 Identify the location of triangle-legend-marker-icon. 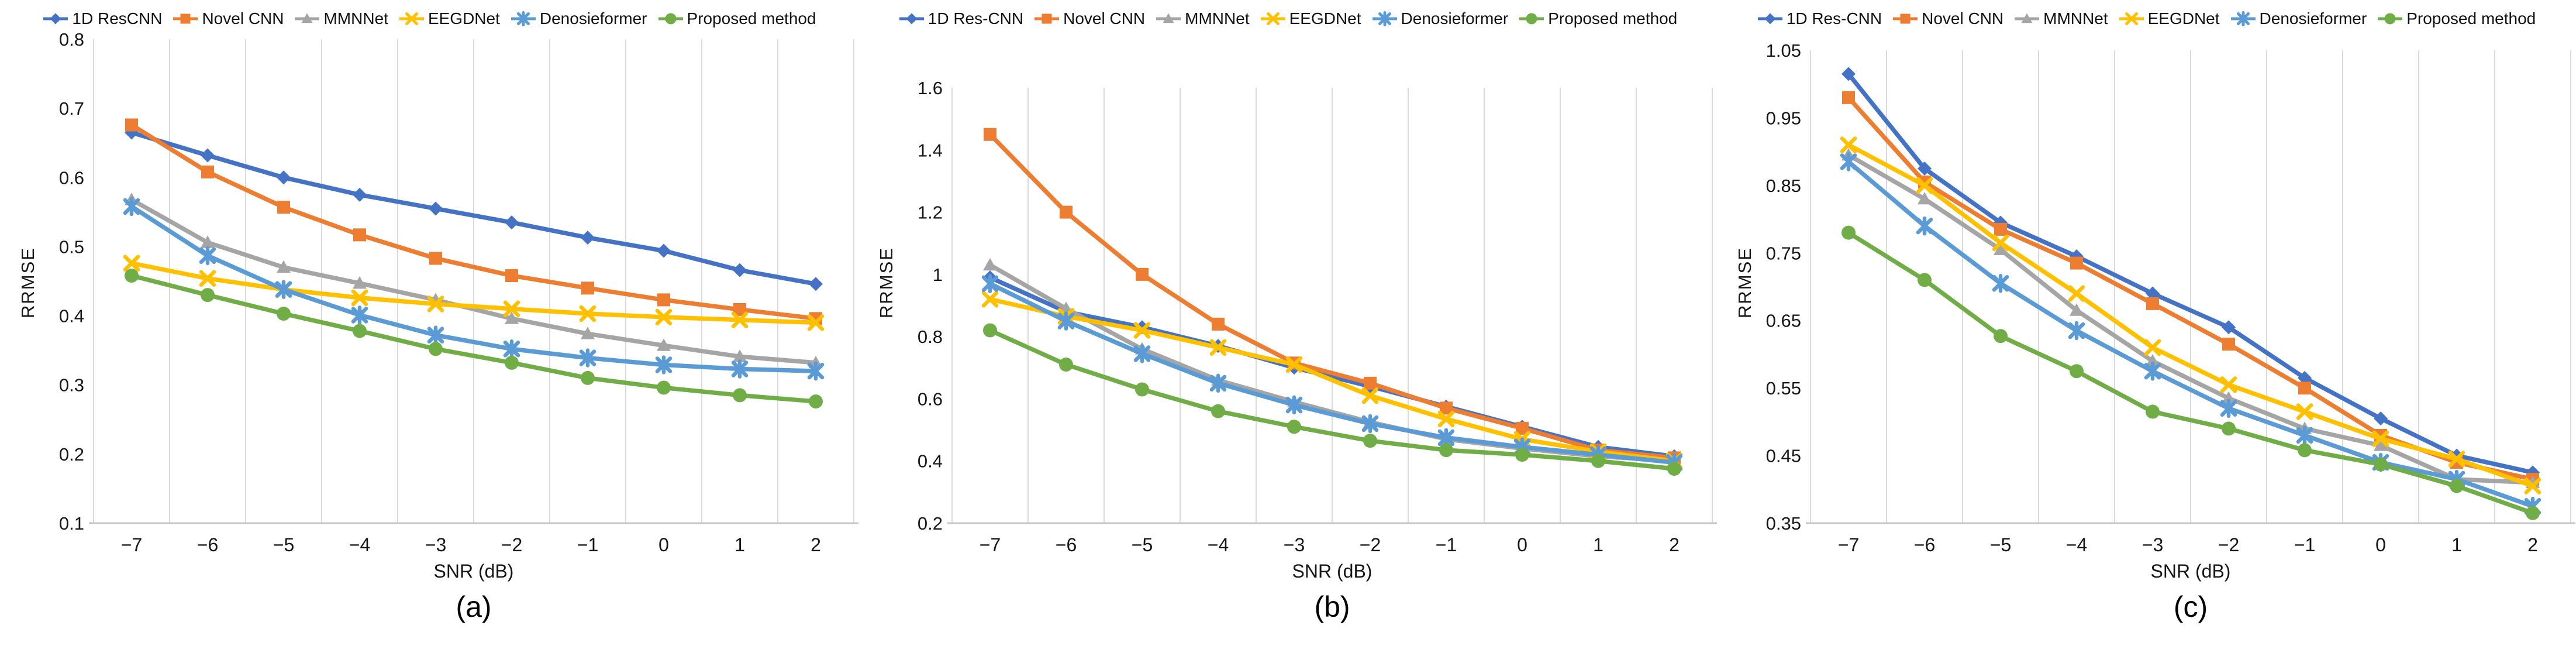
(1169, 18).